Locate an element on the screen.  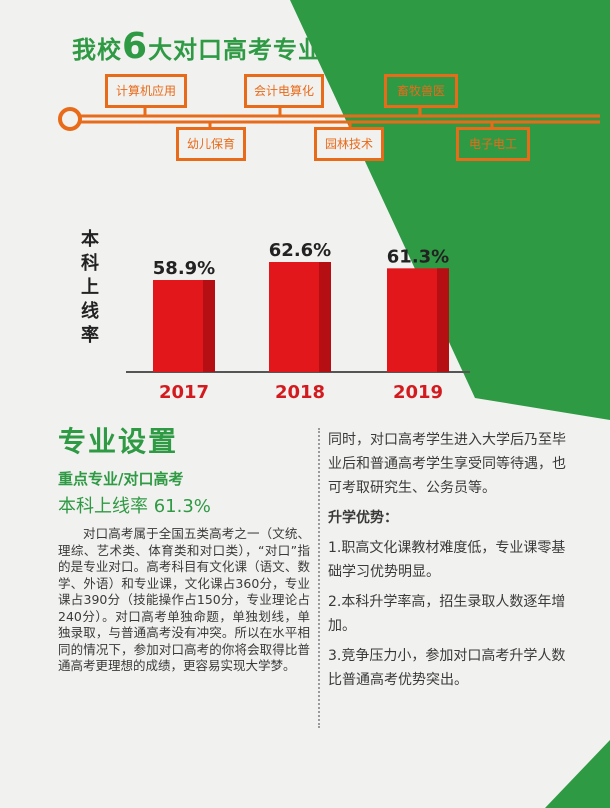
column-divider is located at coordinates (319, 578).